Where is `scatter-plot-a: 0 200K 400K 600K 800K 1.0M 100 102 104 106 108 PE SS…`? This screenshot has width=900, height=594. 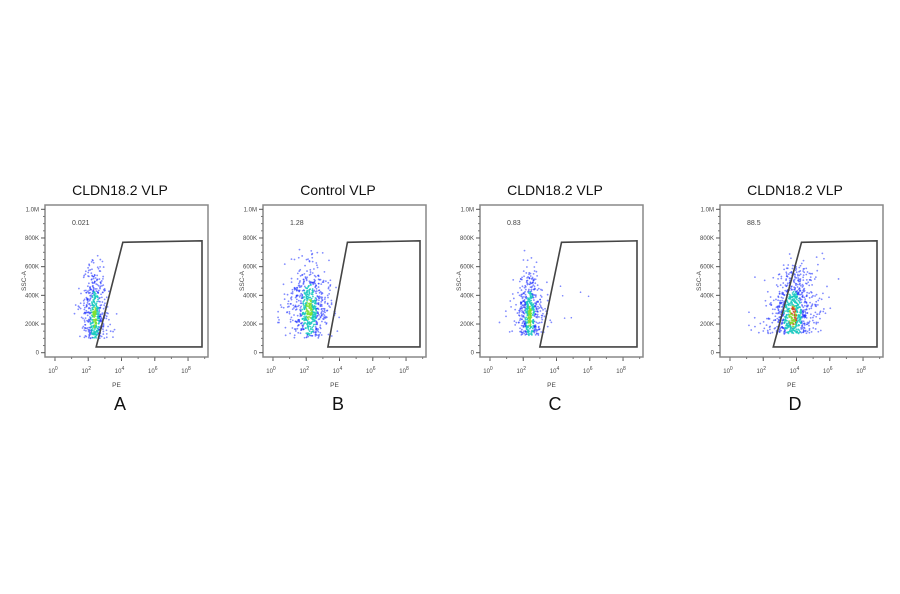
scatter-plot-a: 0 200K 400K 600K 800K 1.0M 100 102 104 106 108 PE SS… is located at coordinates (115, 296).